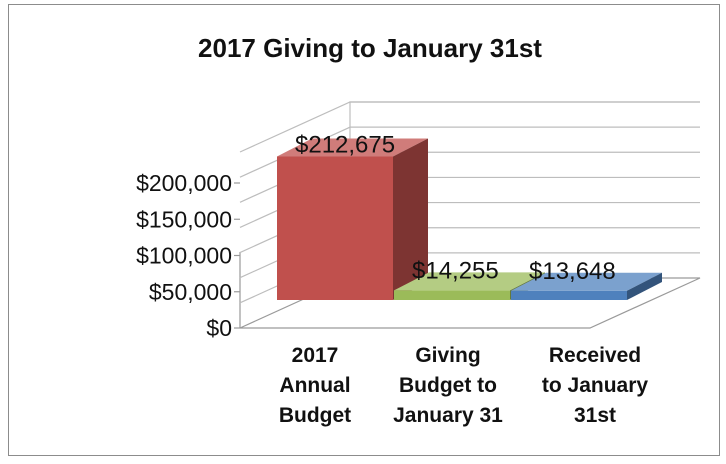  Describe the element at coordinates (315, 355) in the screenshot. I see `category-label-line: 2017` at that location.